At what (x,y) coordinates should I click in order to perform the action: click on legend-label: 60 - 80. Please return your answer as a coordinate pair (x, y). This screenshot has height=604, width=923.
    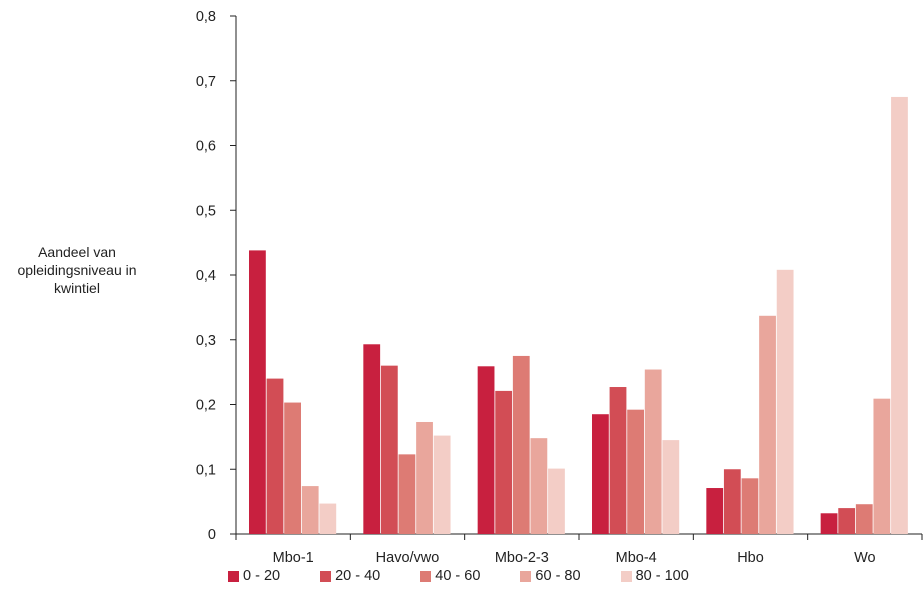
    Looking at the image, I should click on (558, 576).